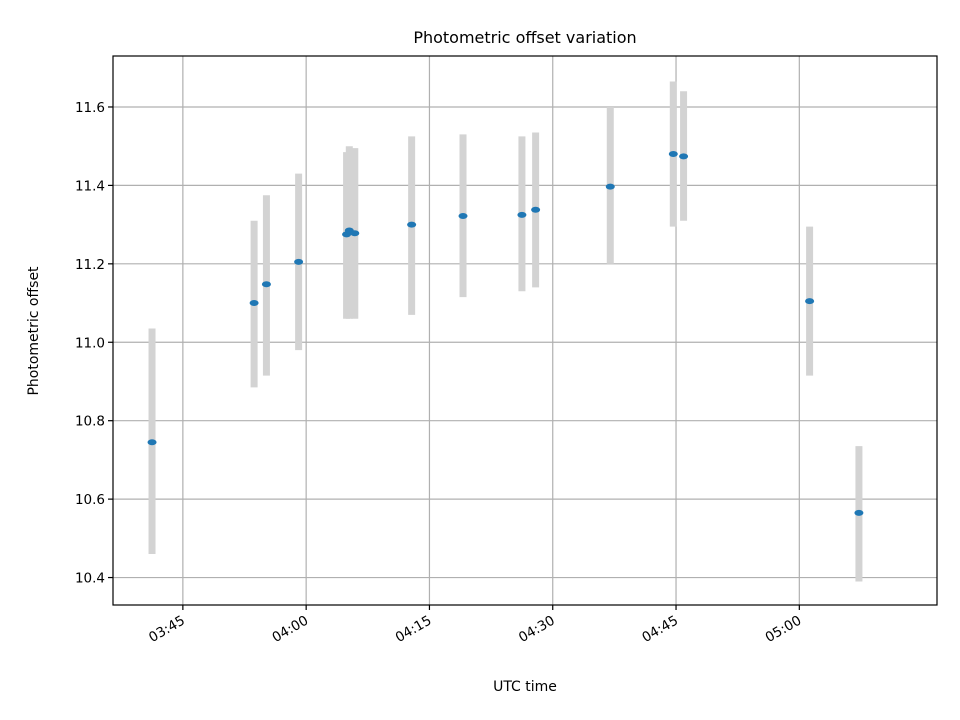 The height and width of the screenshot is (720, 960). I want to click on y-tick-label: 11.6, so click(90, 108).